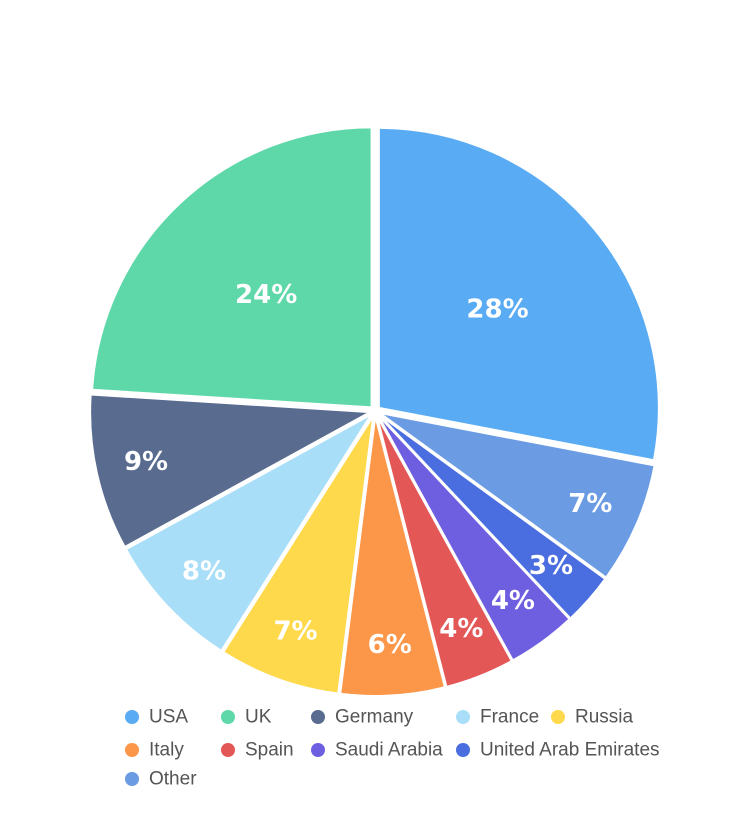 This screenshot has height=834, width=750. Describe the element at coordinates (570, 750) in the screenshot. I see `legend-label-united-arab-emirates: United Arab Emirates` at that location.